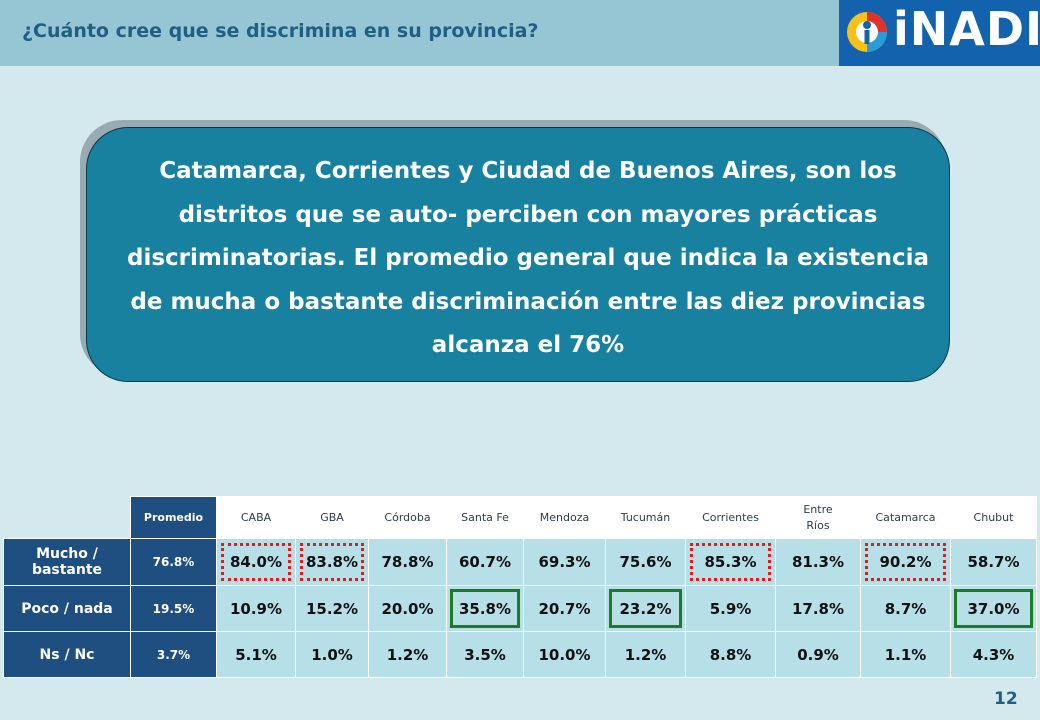 This screenshot has width=1040, height=720. Describe the element at coordinates (905, 562) in the screenshot. I see `table-cell: 90.2%` at that location.